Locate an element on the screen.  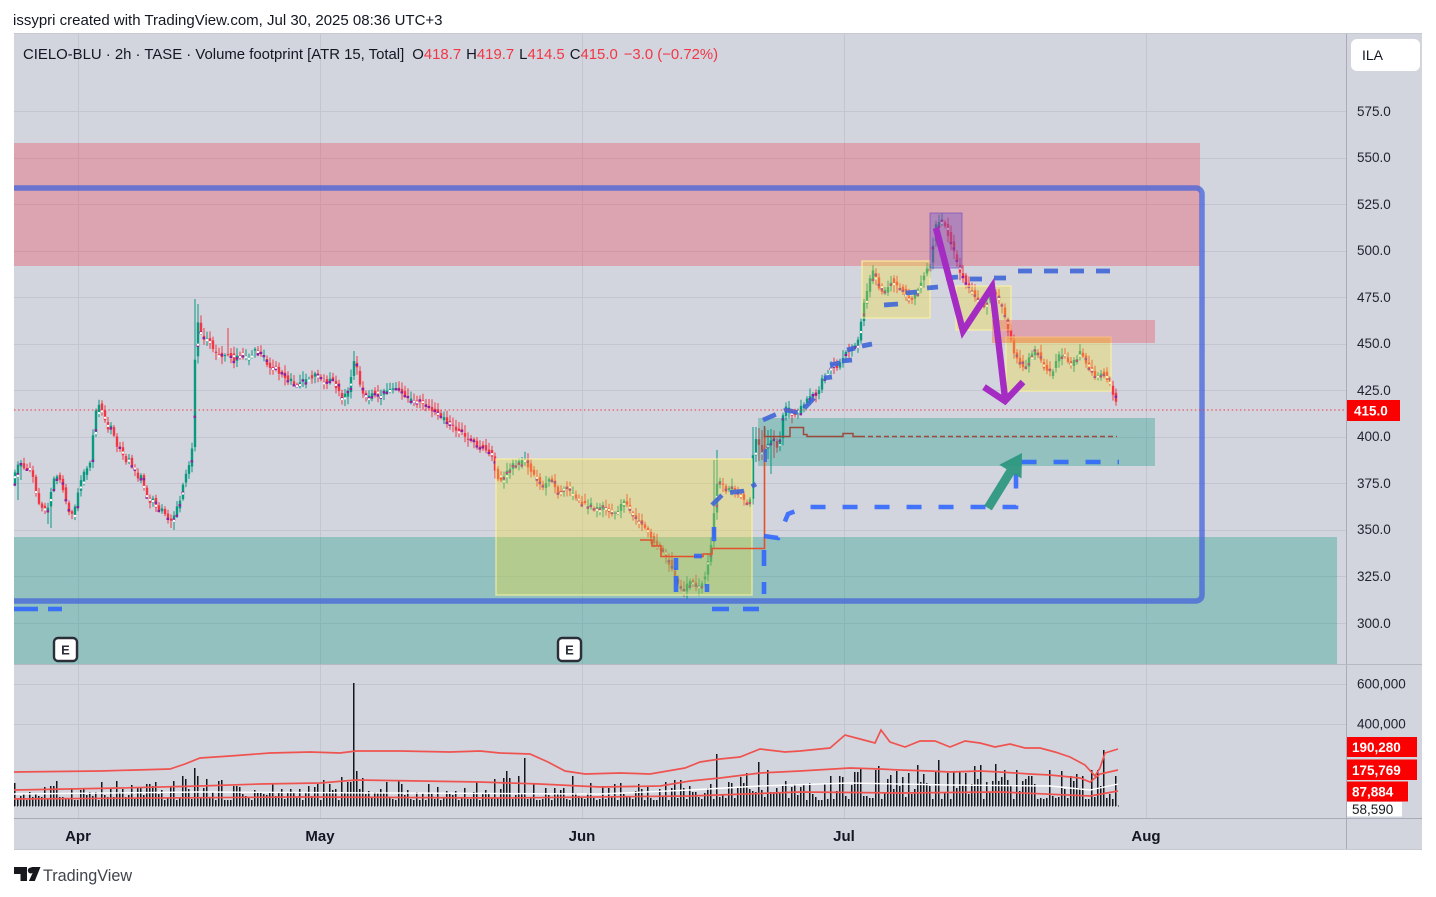
svg-text: 500.0 is located at coordinates (1374, 250).